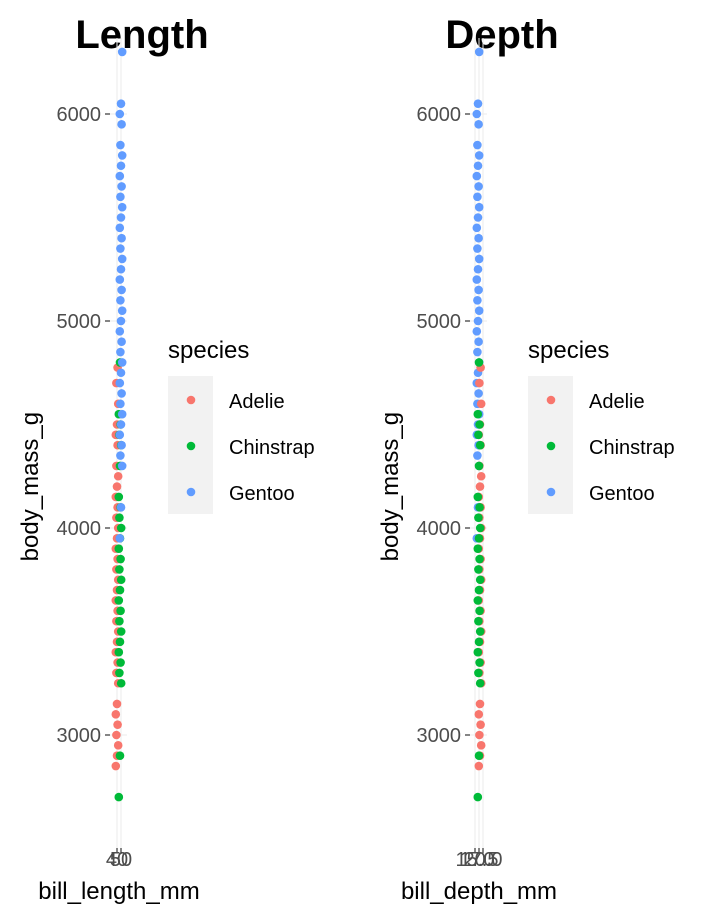  Describe the element at coordinates (439, 322) in the screenshot. I see `y-tick-label: 5000` at that location.